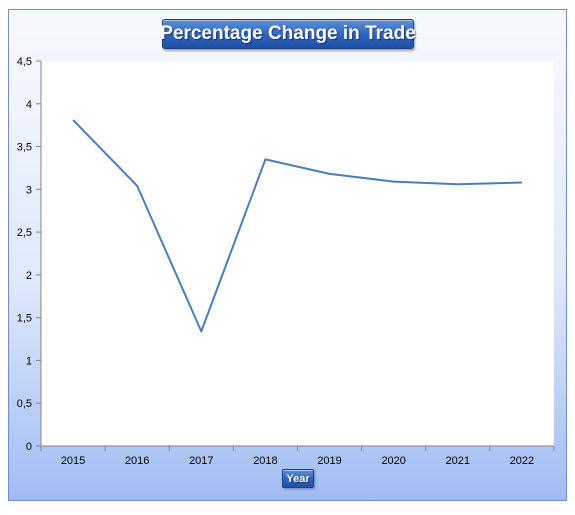 Image resolution: width=575 pixels, height=515 pixels. I want to click on y-tick-label: 3,5, so click(24, 148).